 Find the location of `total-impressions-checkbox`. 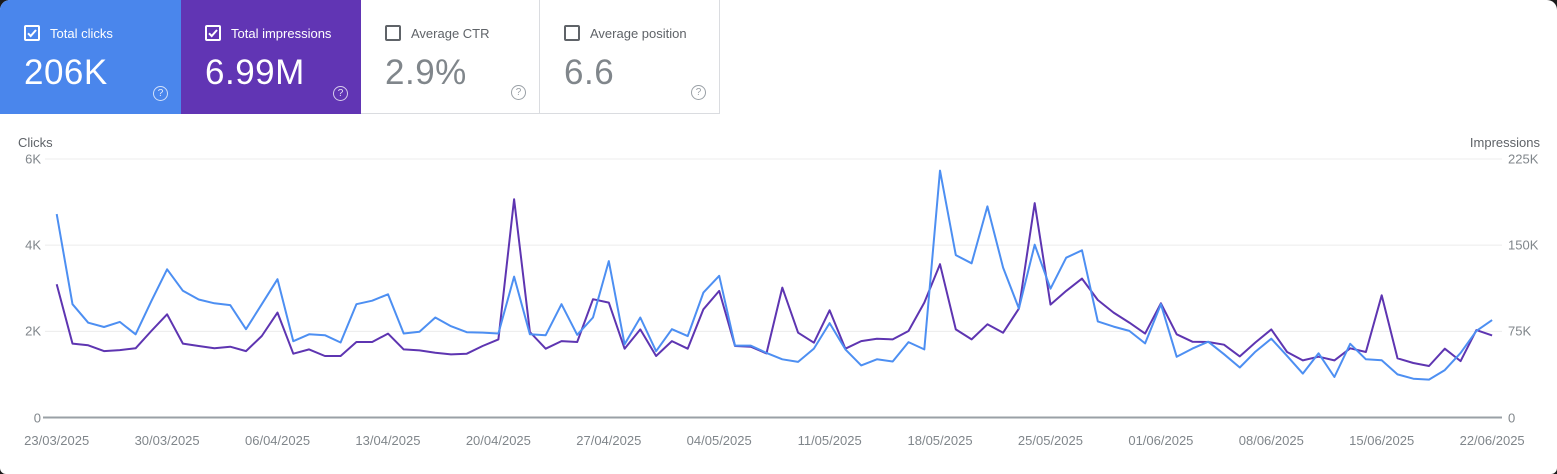

total-impressions-checkbox is located at coordinates (213, 33).